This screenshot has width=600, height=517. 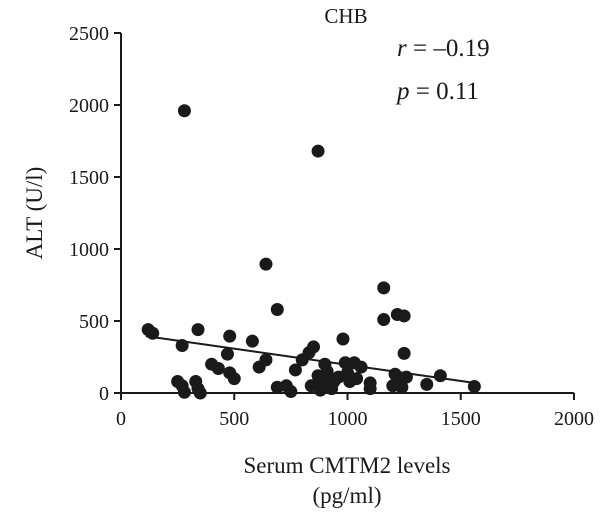 What do you see at coordinates (104, 394) in the screenshot?
I see `y-tick-label: 0` at bounding box center [104, 394].